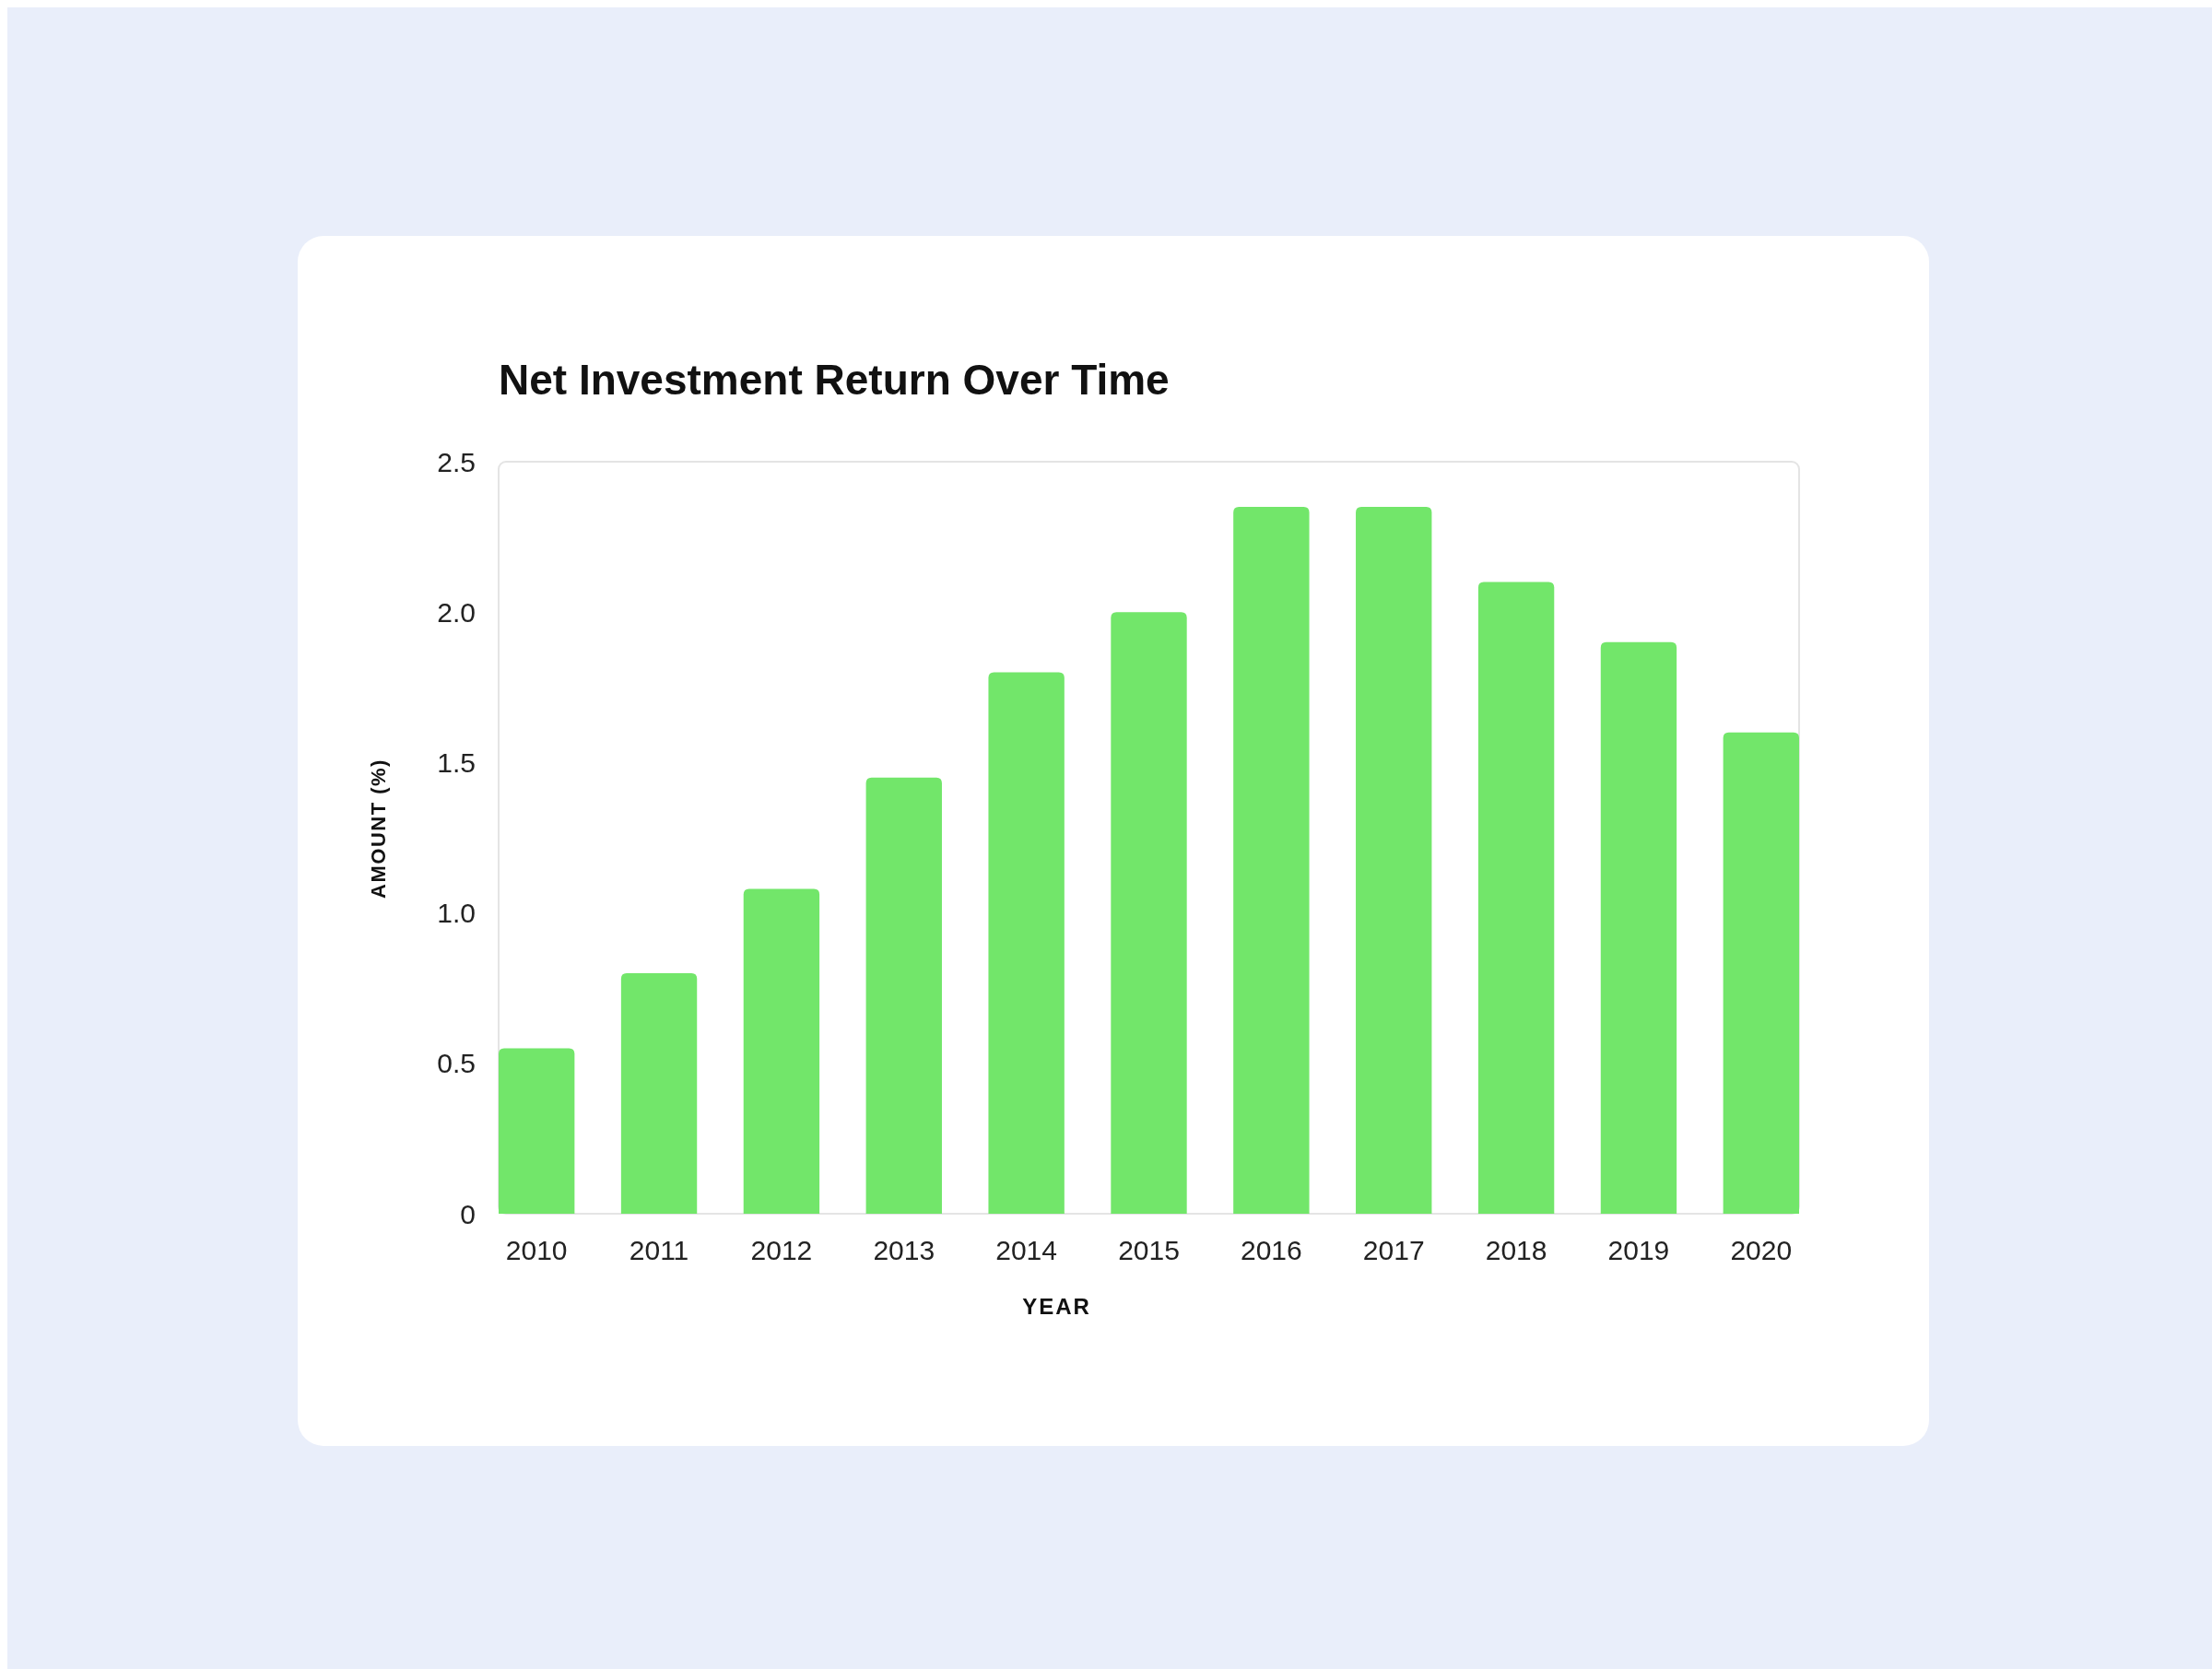 Image resolution: width=2212 pixels, height=1669 pixels. I want to click on x-axis-title: YEAR, so click(1056, 1306).